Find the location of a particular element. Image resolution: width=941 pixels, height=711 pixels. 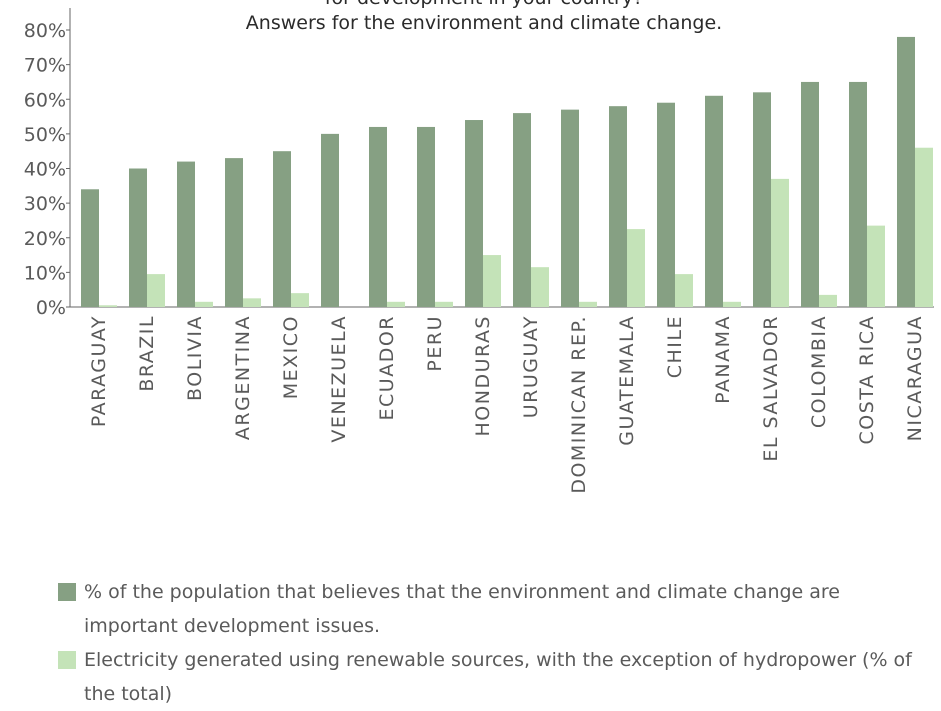

bar-environment-el-salvador is located at coordinates (762, 199).